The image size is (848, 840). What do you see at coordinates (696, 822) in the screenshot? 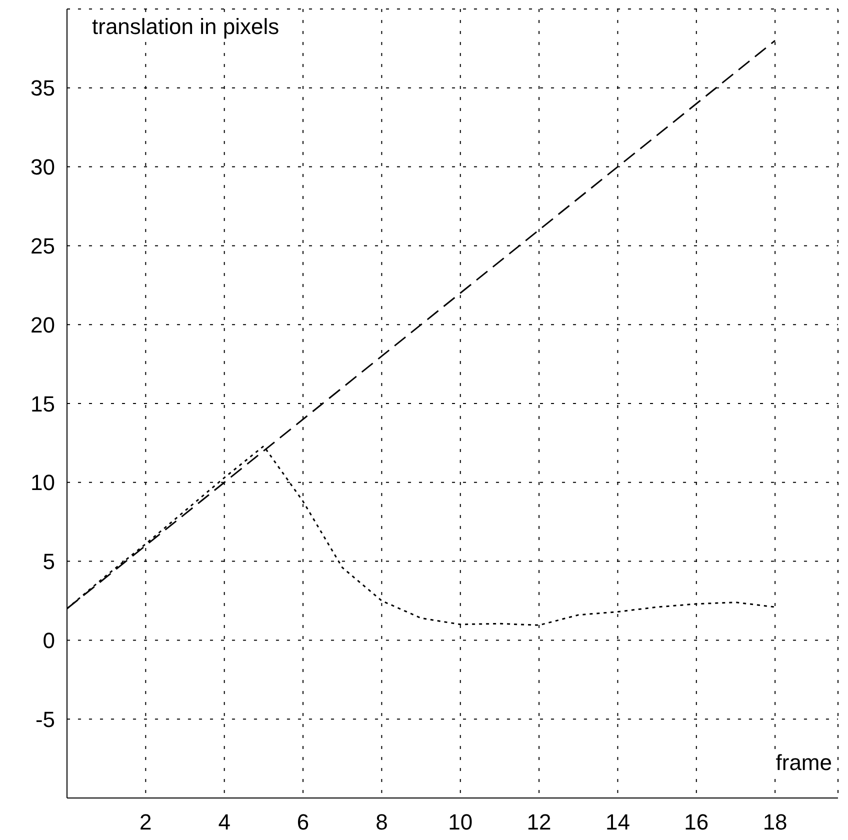
I see `x-tick-label: 16` at bounding box center [696, 822].